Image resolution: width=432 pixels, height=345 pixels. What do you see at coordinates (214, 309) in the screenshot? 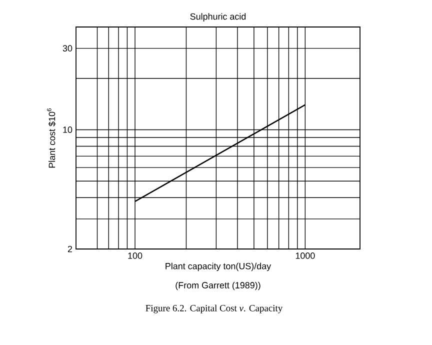
I see `caption: Figure 6.2. Capital Cost v. Capacity` at bounding box center [214, 309].